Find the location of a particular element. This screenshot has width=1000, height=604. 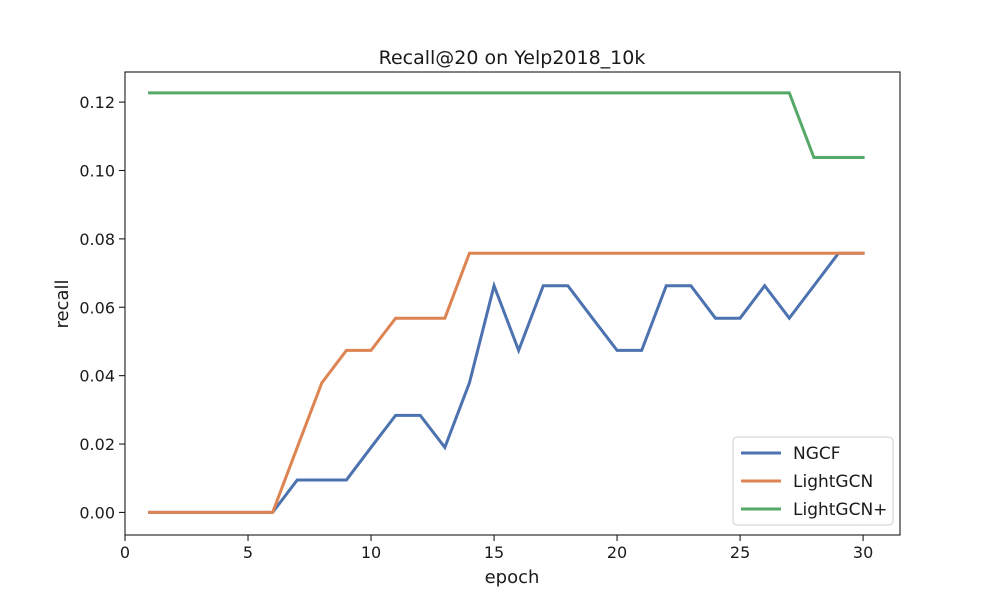

y-tick-label: 0.02 is located at coordinates (97, 444).